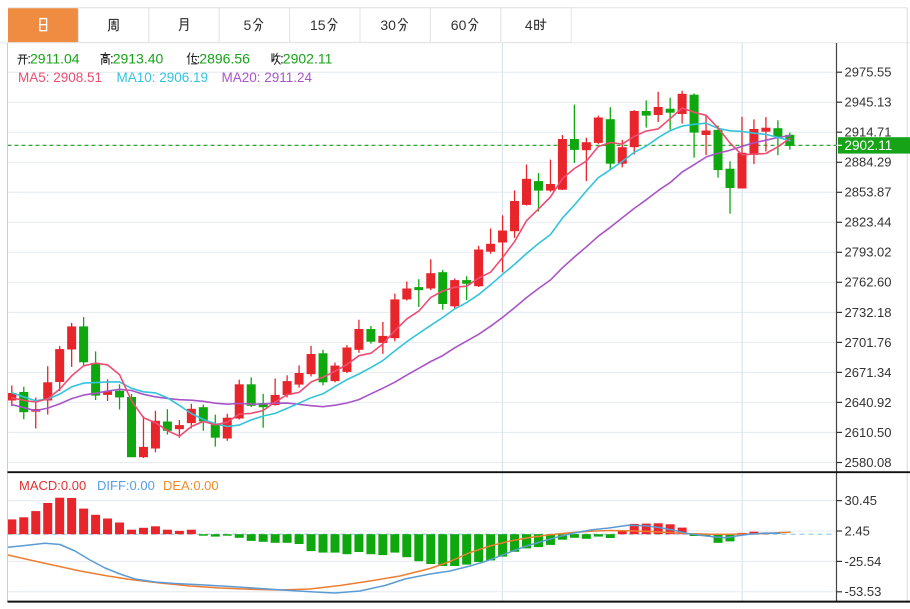  Describe the element at coordinates (388, 25) in the screenshot. I see `svg-text: 30` at that location.